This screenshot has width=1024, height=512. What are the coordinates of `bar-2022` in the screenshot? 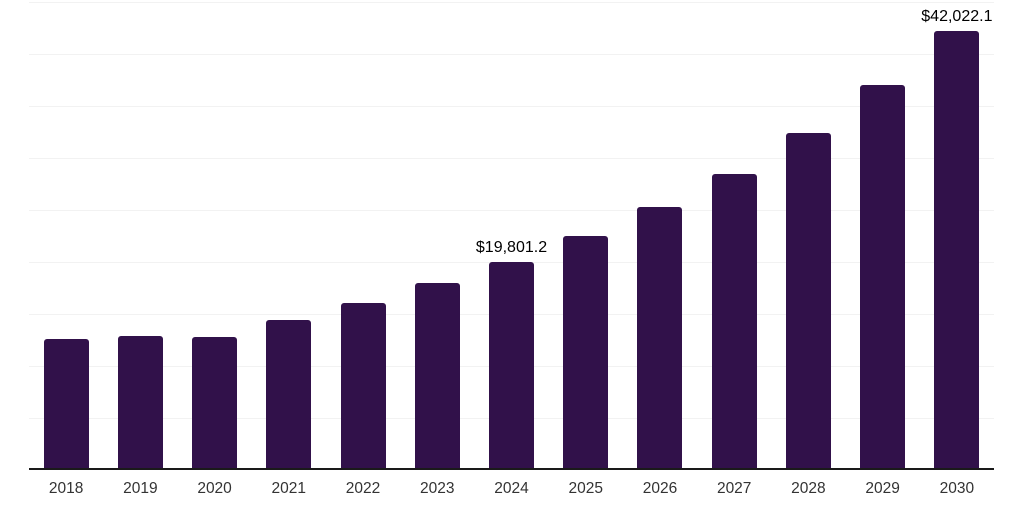 It's located at (363, 385).